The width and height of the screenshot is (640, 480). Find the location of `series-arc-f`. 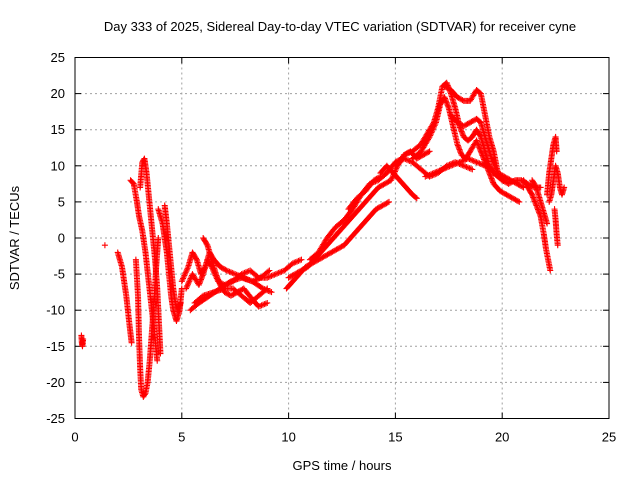

series-arc-f is located at coordinates (150, 256).